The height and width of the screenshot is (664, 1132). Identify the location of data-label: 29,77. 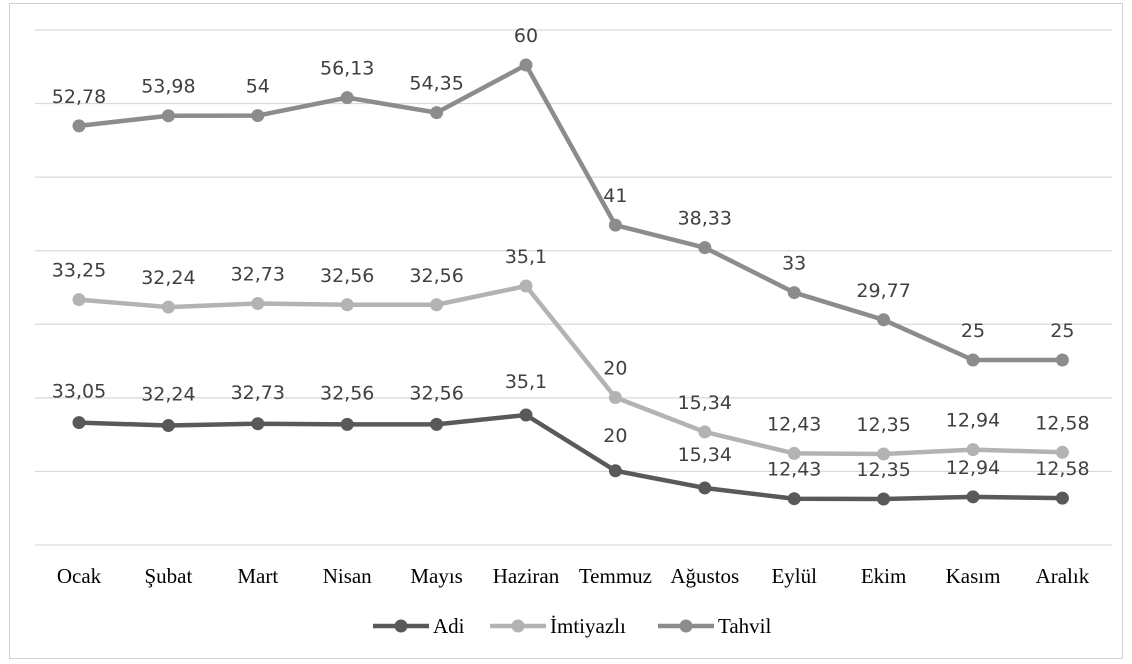
(883, 291).